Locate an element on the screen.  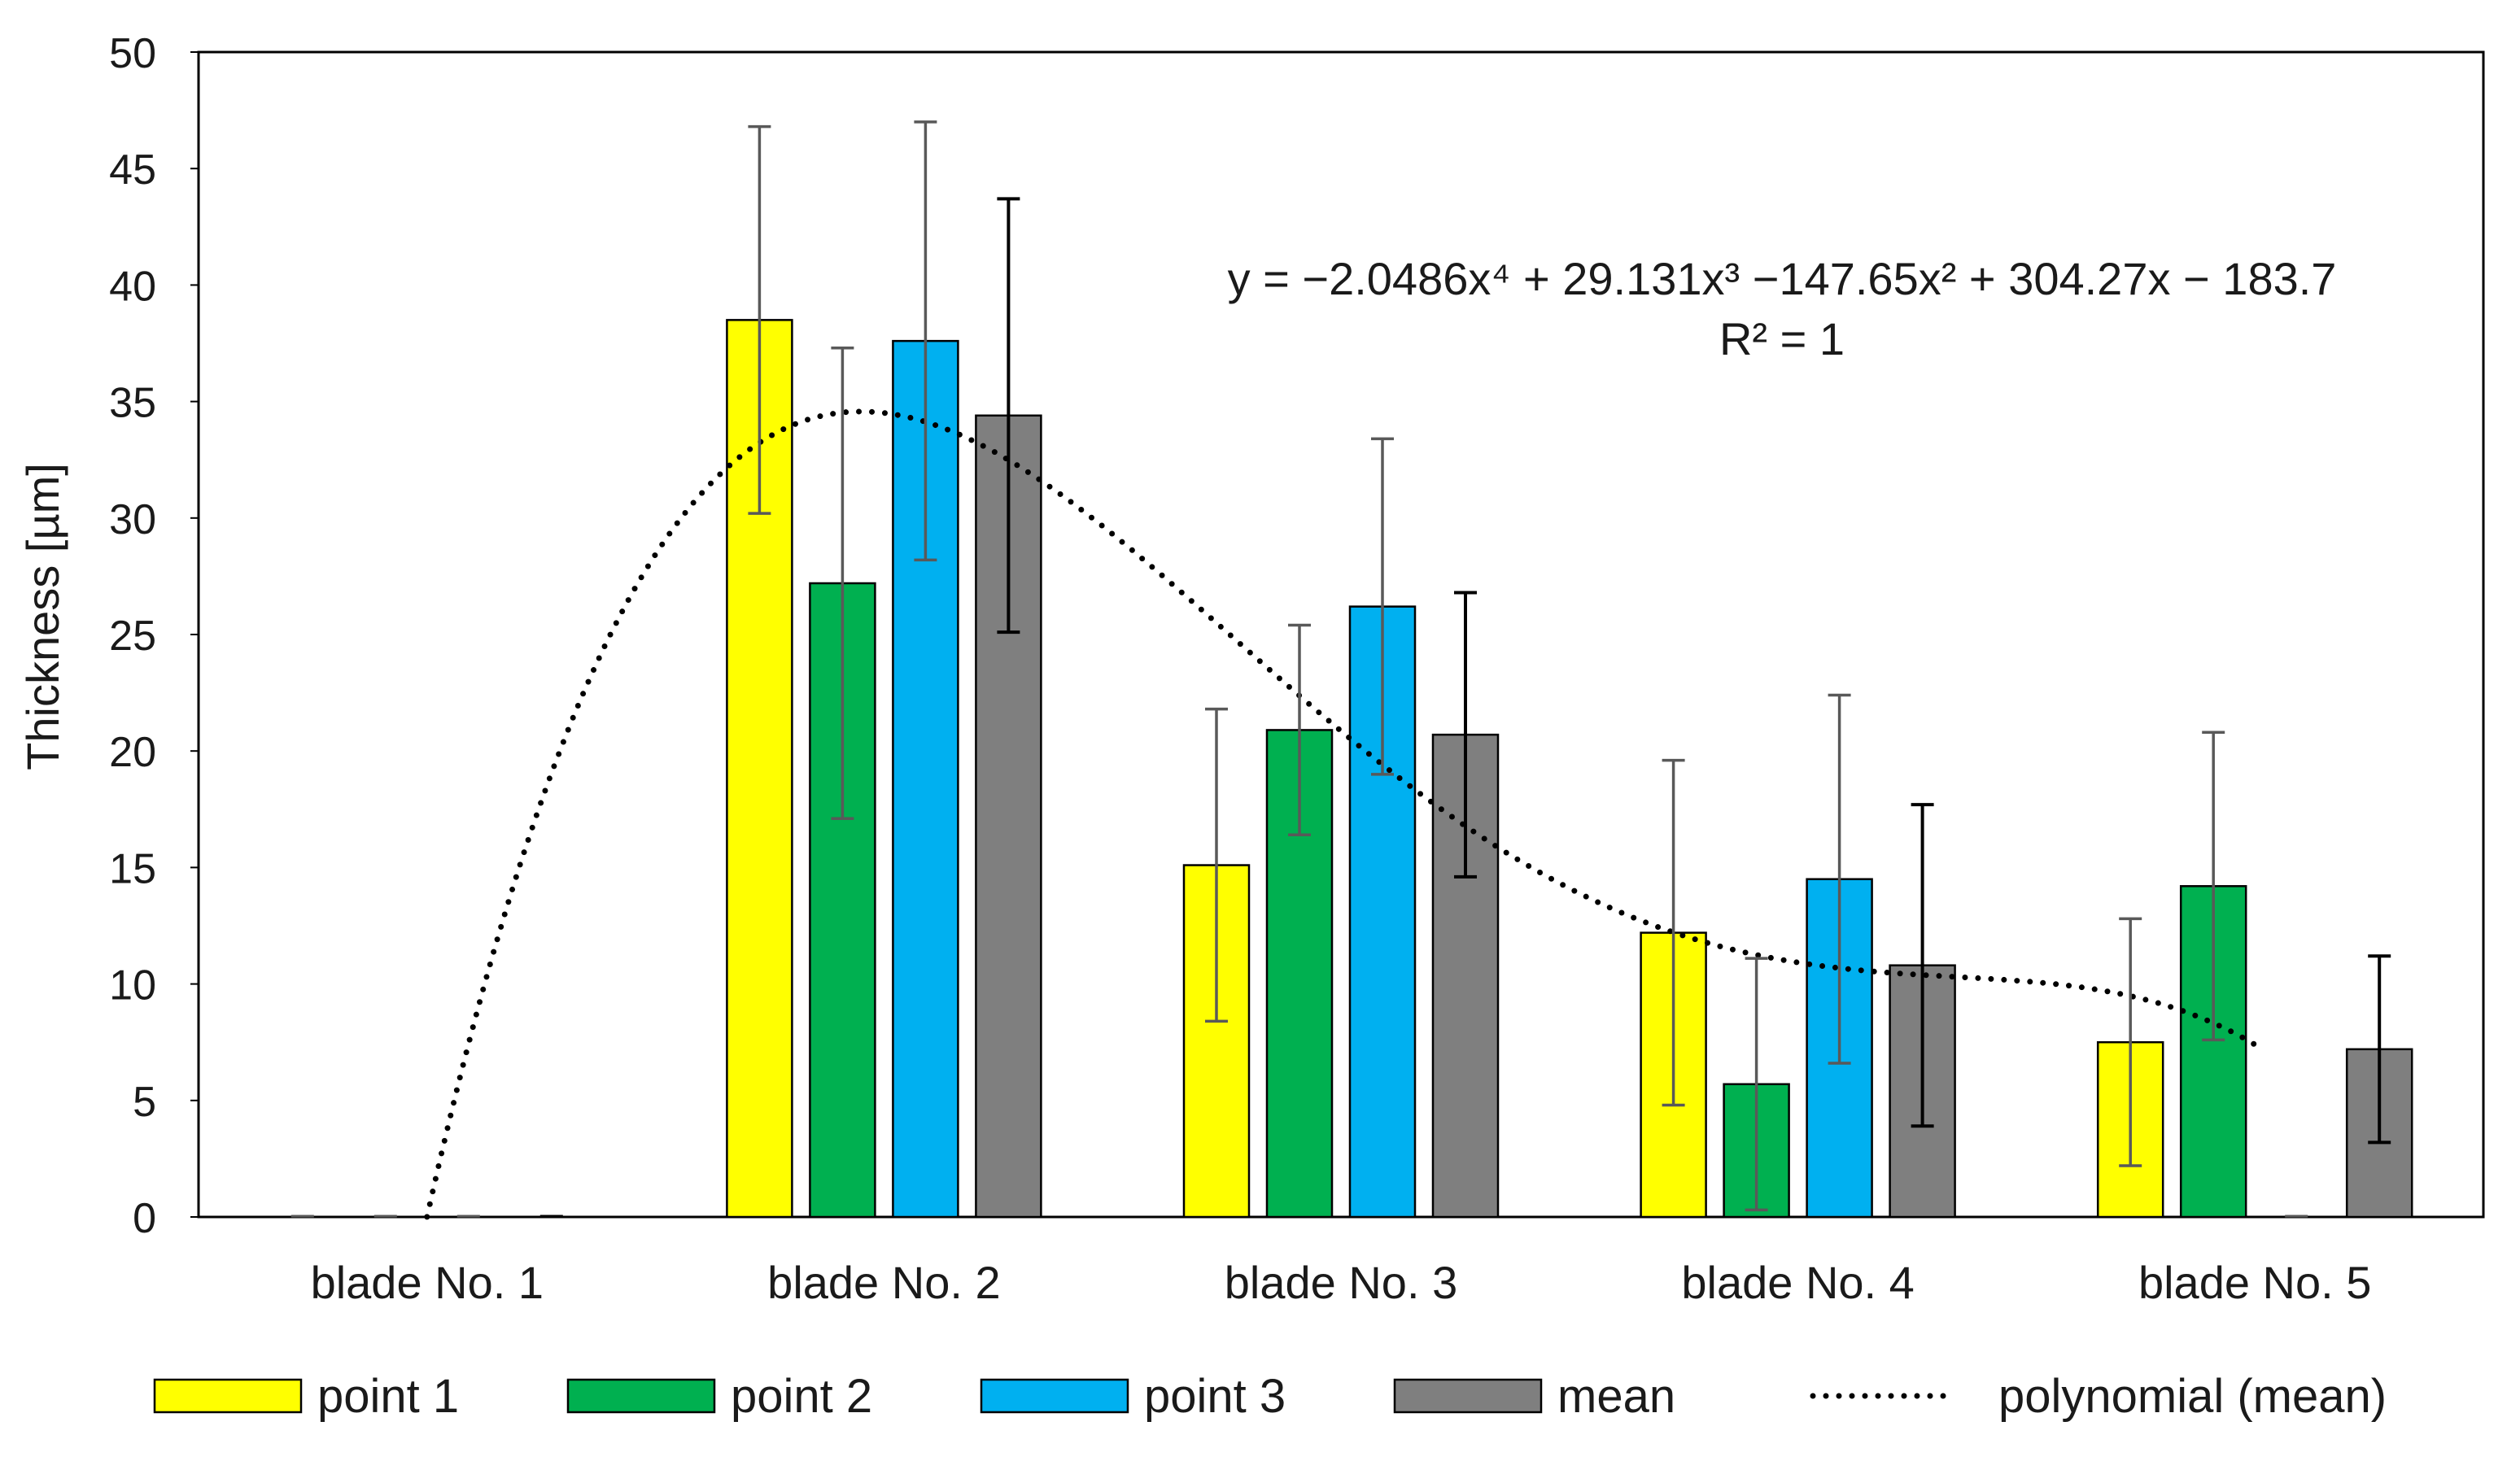
y-tick-label: 40 is located at coordinates (133, 286).